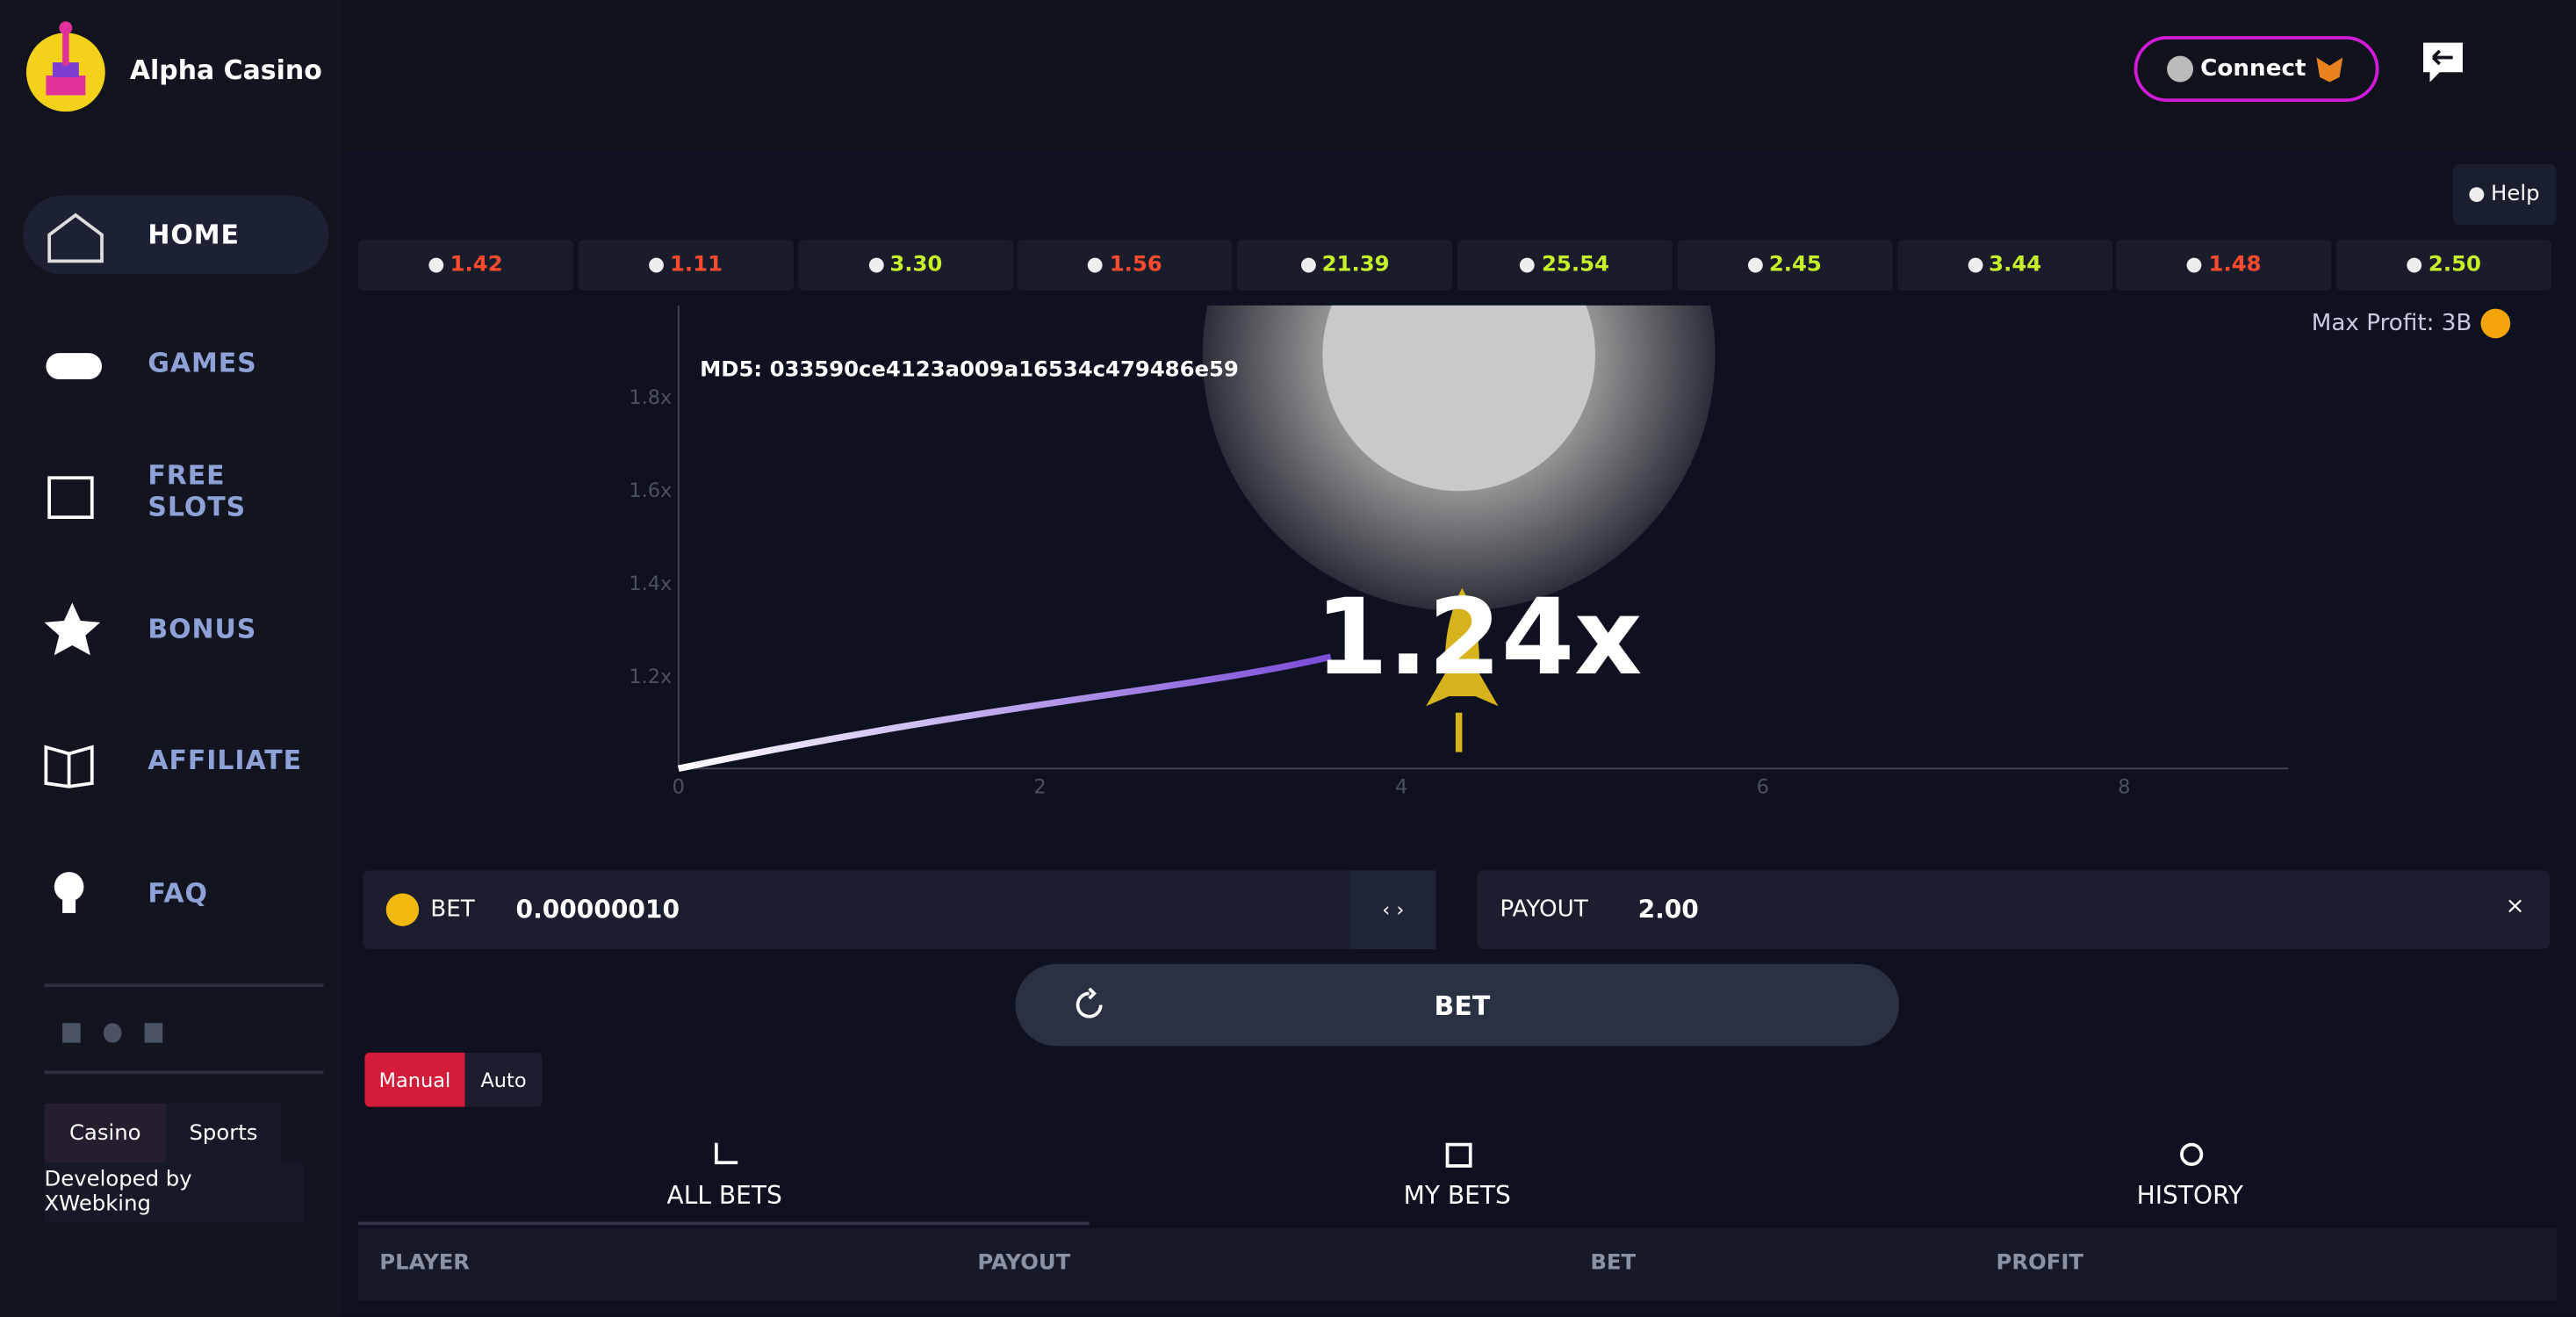 The width and height of the screenshot is (2576, 1317). I want to click on bet-button: BET, so click(1457, 1005).